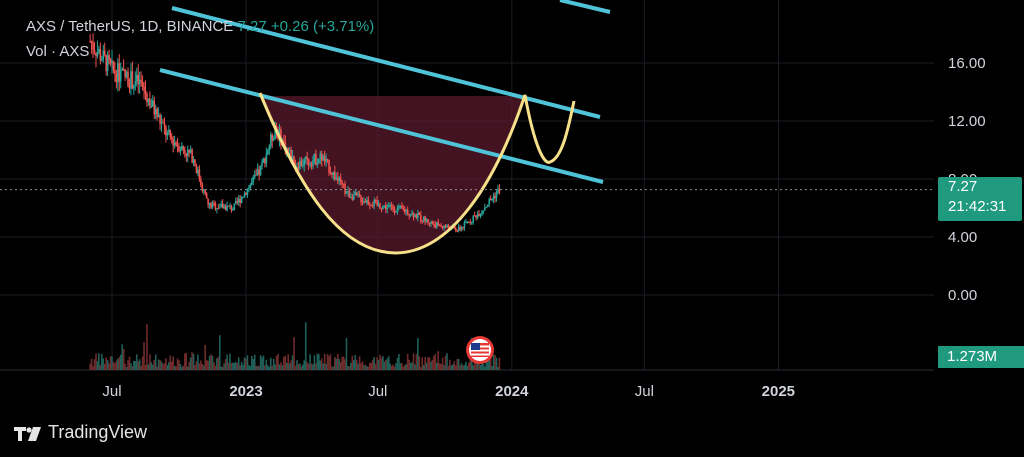 This screenshot has height=457, width=1024. Describe the element at coordinates (386, 62) in the screenshot. I see `channel-upper-line` at that location.